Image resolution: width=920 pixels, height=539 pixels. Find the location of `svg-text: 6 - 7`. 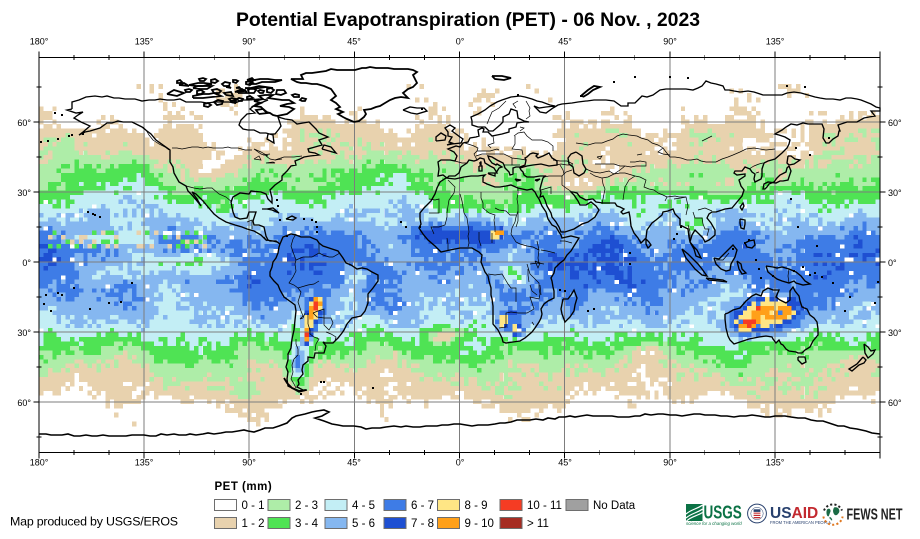

svg-text: 6 - 7 is located at coordinates (422, 506).